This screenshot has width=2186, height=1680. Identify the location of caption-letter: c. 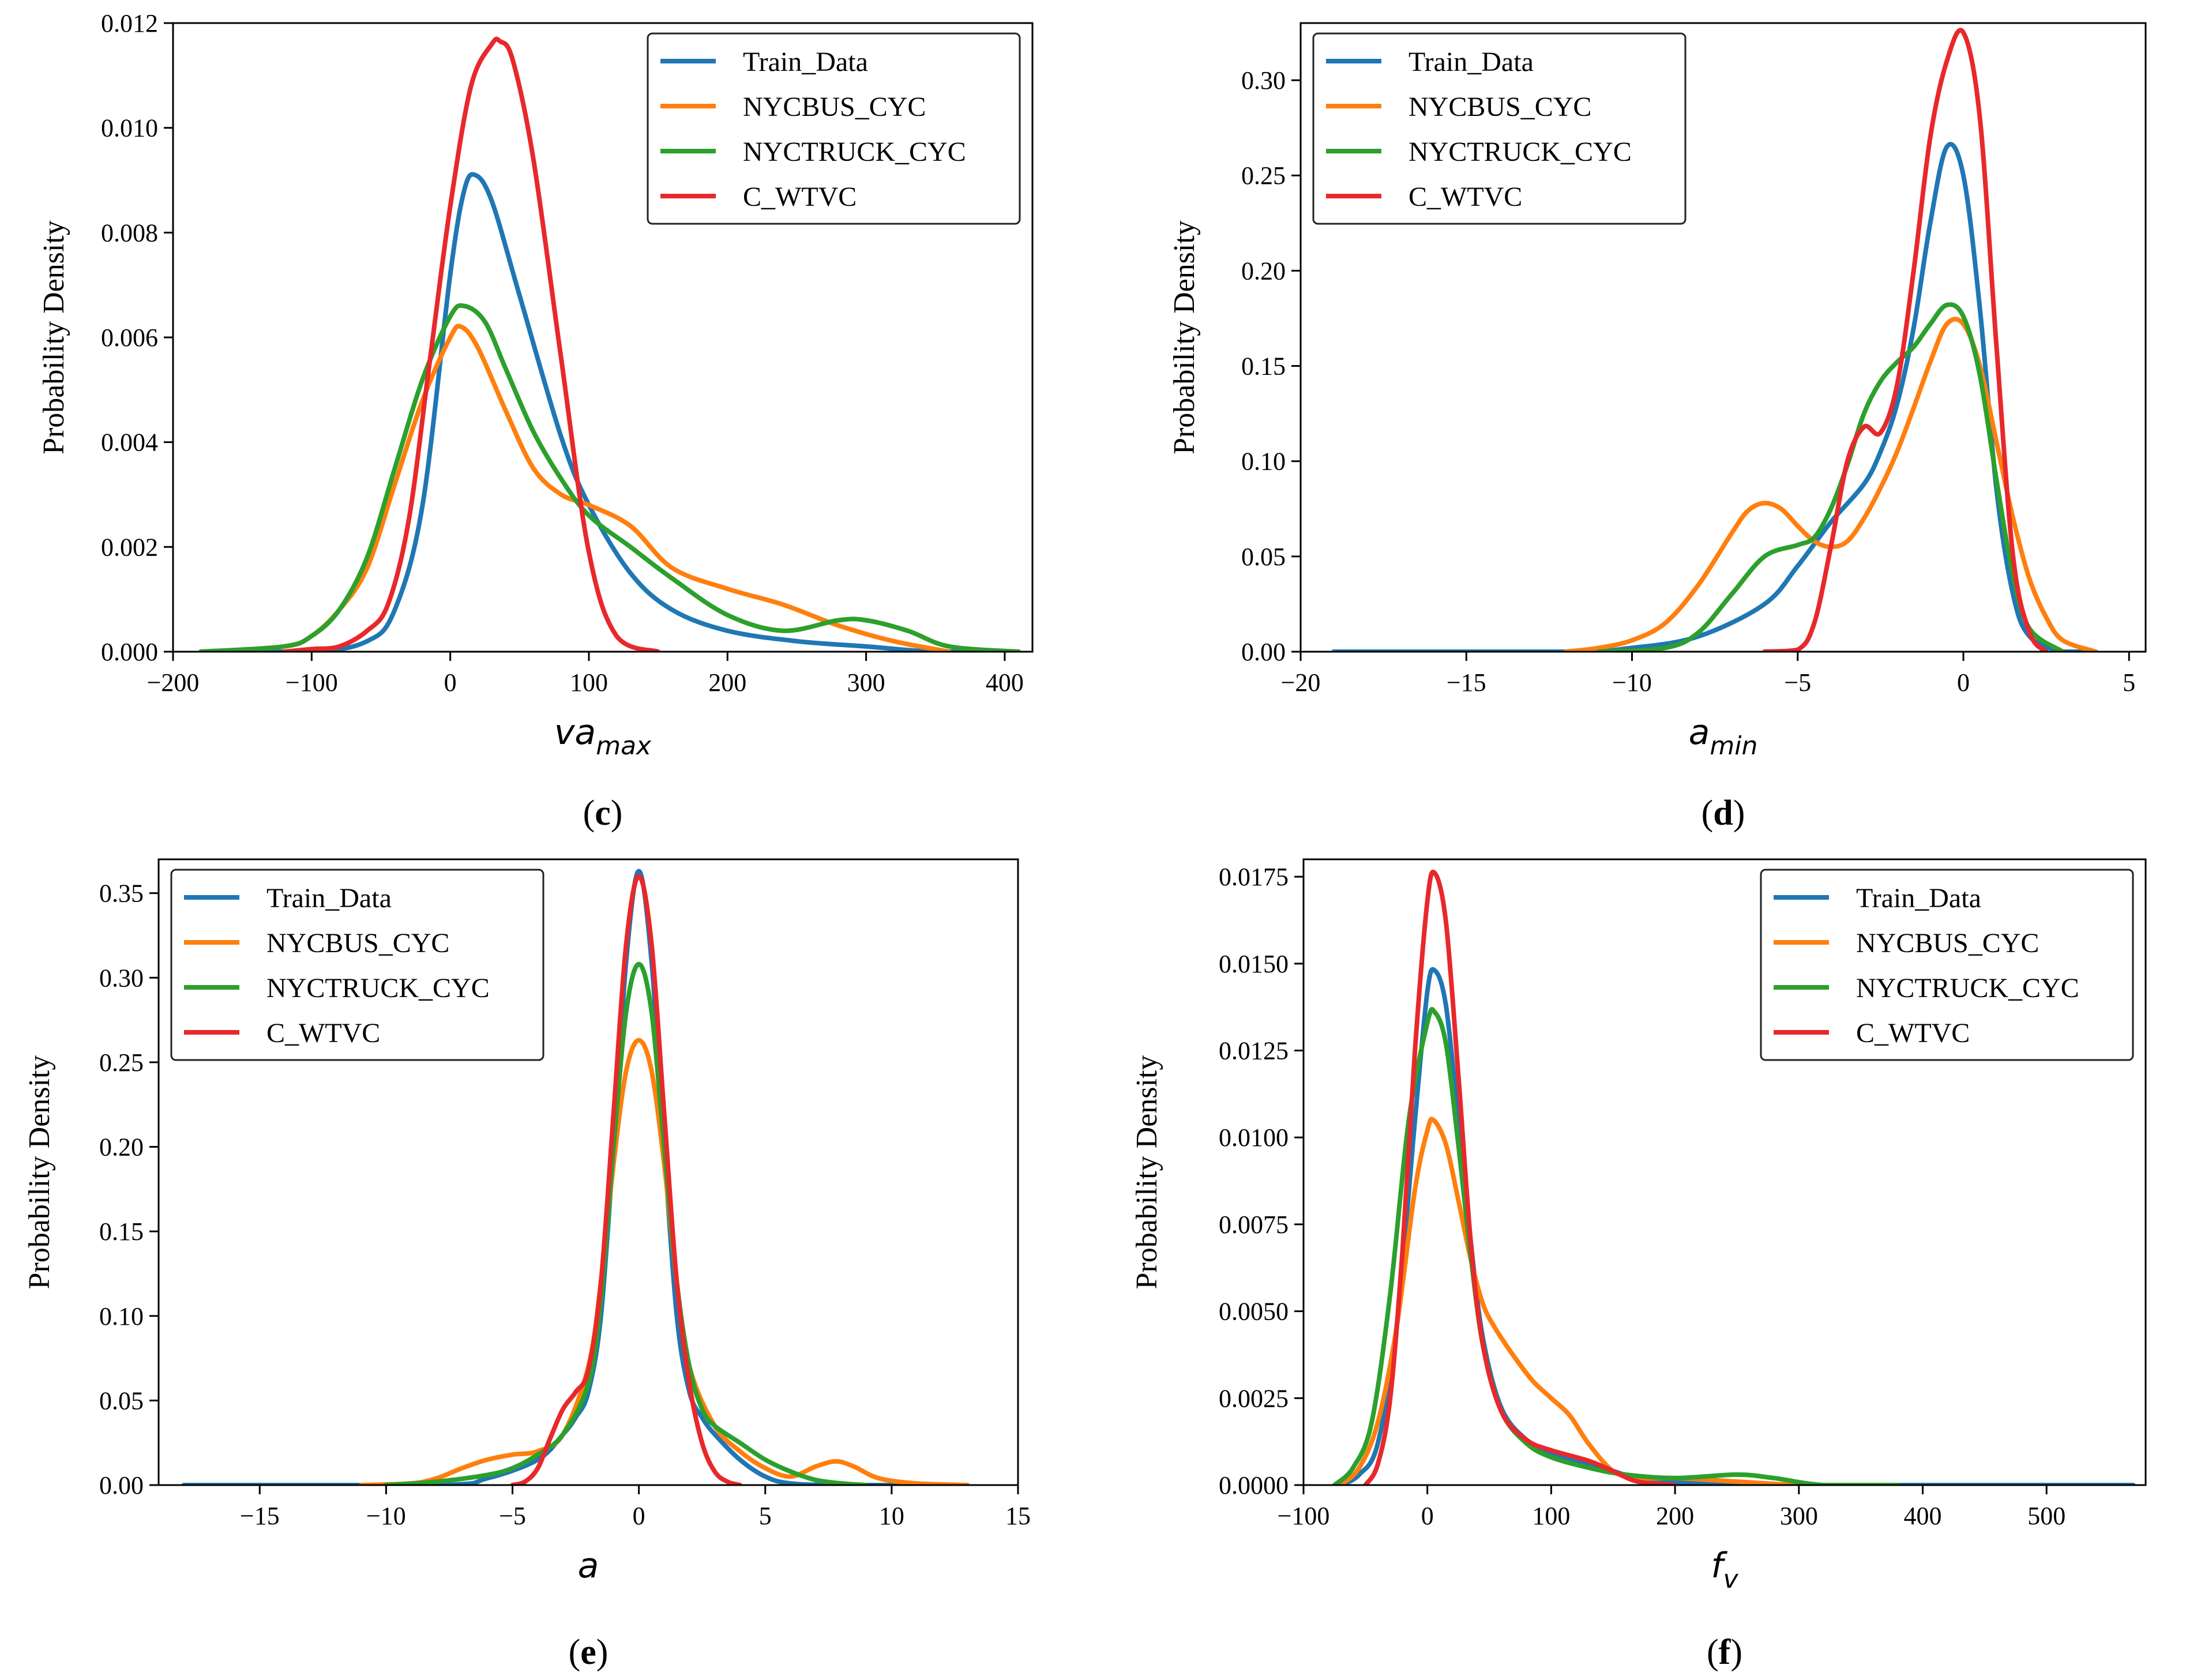
(603, 813).